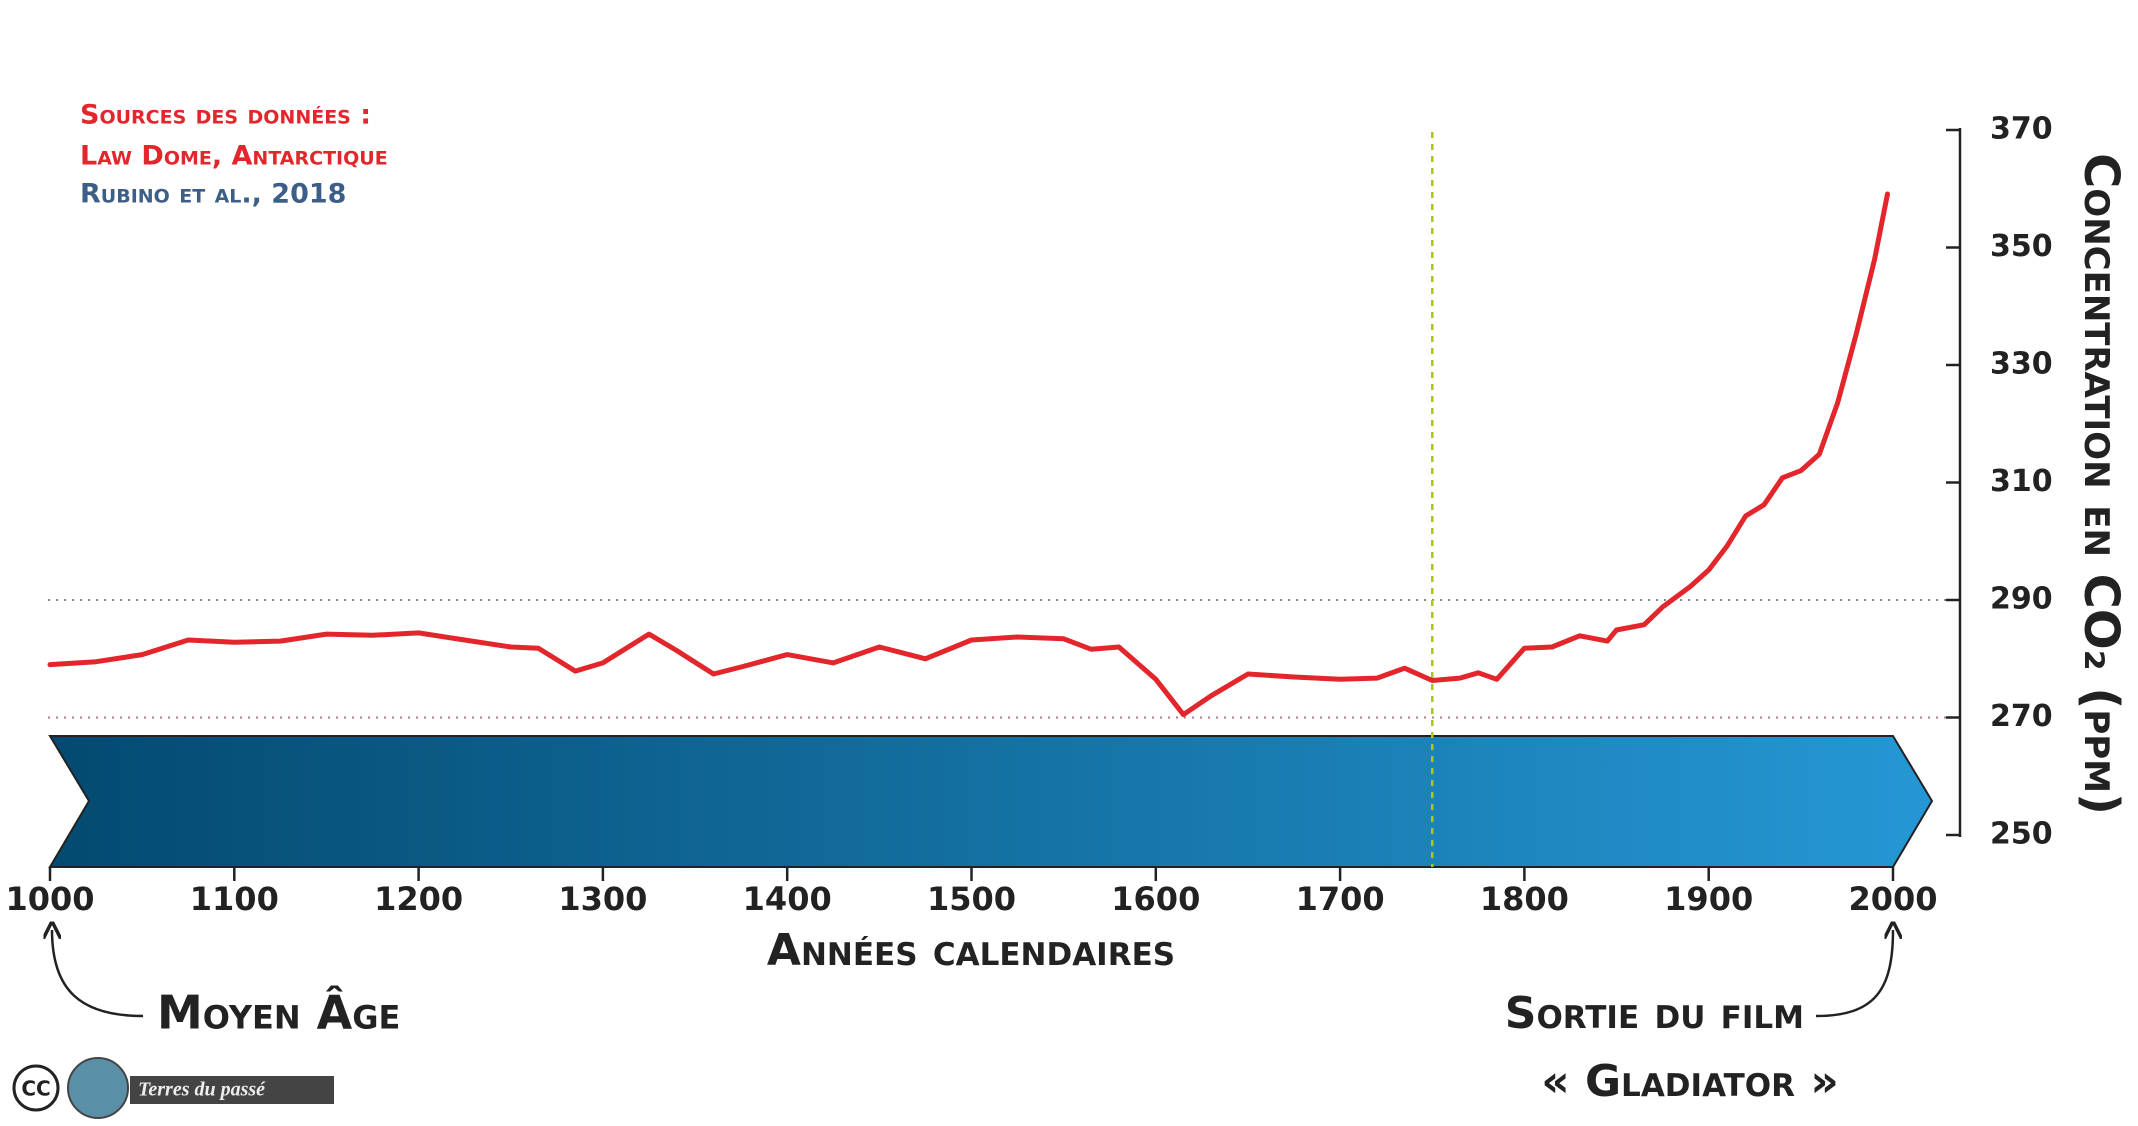 The width and height of the screenshot is (2138, 1126). I want to click on y-axis-label: Concentration en CO₂ (ppm), so click(2101, 484).